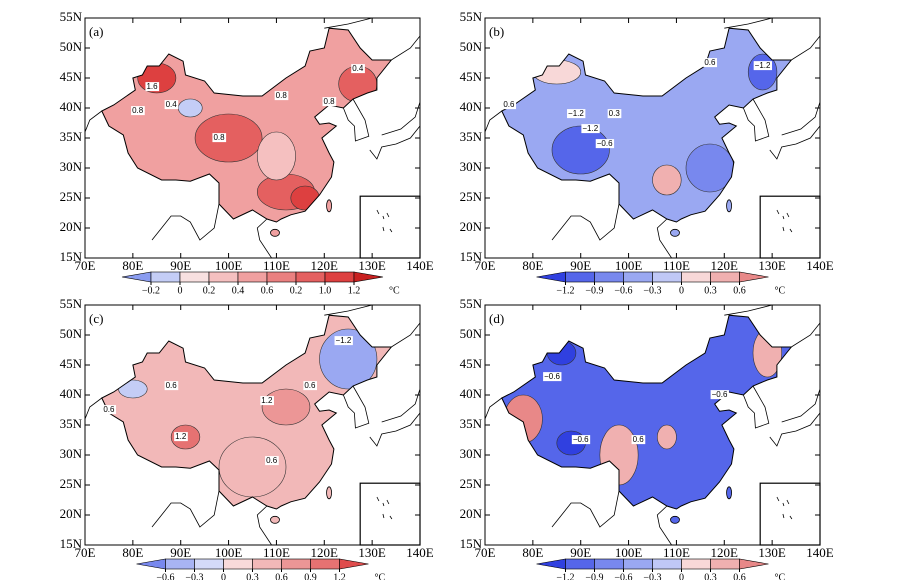 Image resolution: width=900 pixels, height=580 pixels. What do you see at coordinates (471, 453) in the screenshot?
I see `lat-tick-label: 30N` at bounding box center [471, 453].